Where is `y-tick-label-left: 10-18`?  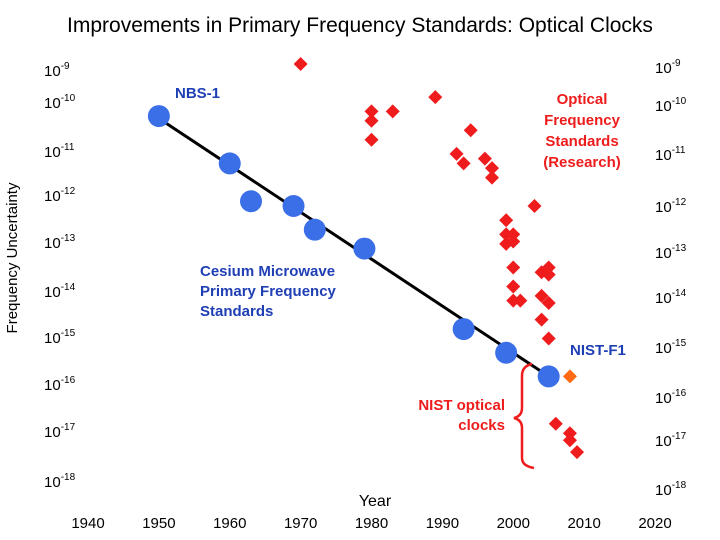
y-tick-label-left: 10-18 is located at coordinates (60, 481).